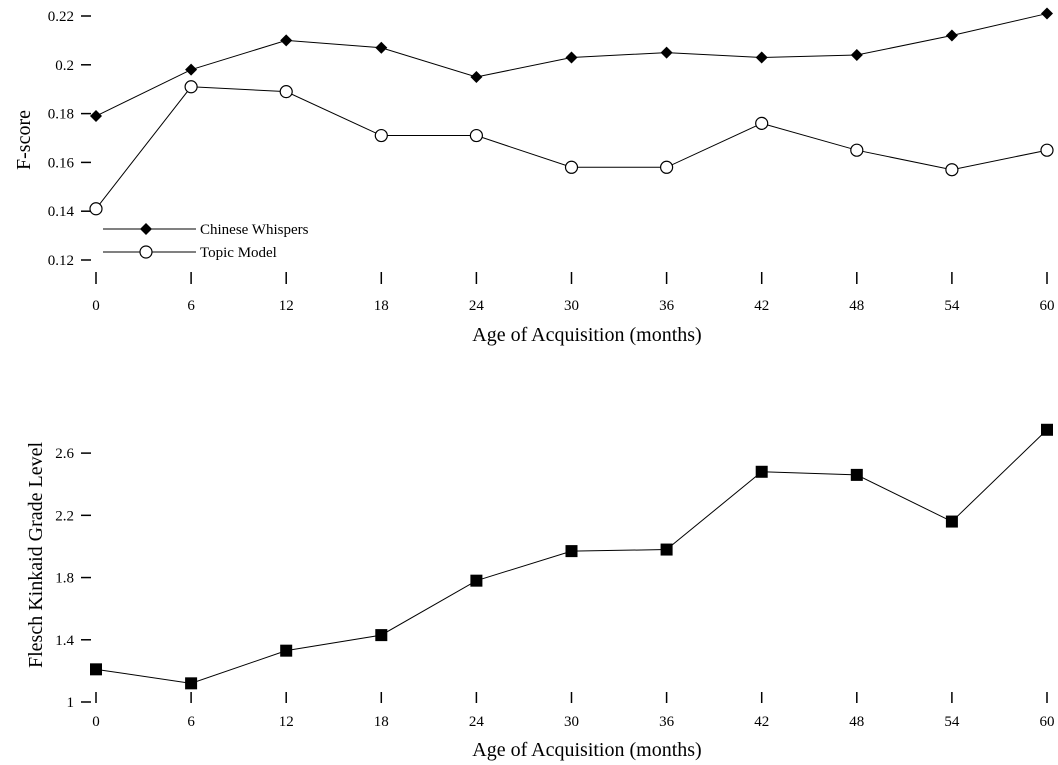 This screenshot has height=765, width=1058. Describe the element at coordinates (61, 163) in the screenshot. I see `top-y-tick-label: 0.16` at that location.